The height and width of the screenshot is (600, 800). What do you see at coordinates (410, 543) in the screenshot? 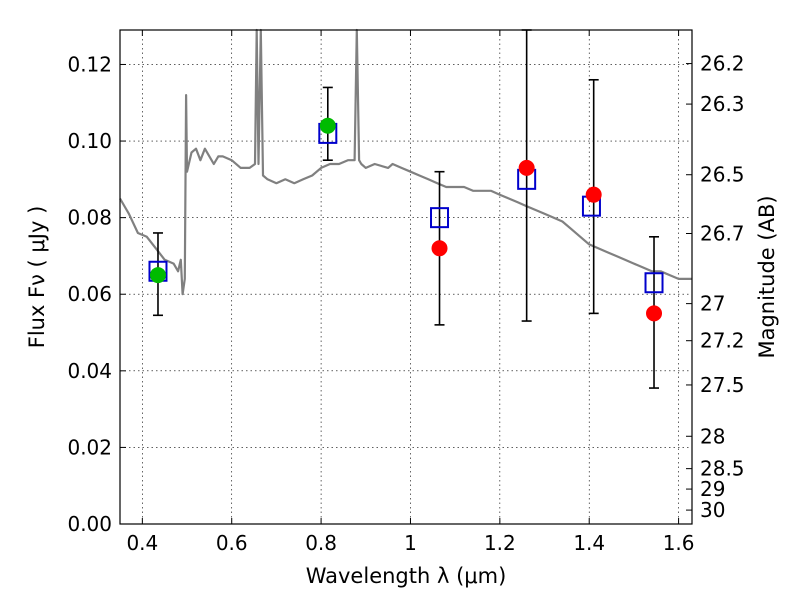
I see `x-tick-label: 1` at bounding box center [410, 543].